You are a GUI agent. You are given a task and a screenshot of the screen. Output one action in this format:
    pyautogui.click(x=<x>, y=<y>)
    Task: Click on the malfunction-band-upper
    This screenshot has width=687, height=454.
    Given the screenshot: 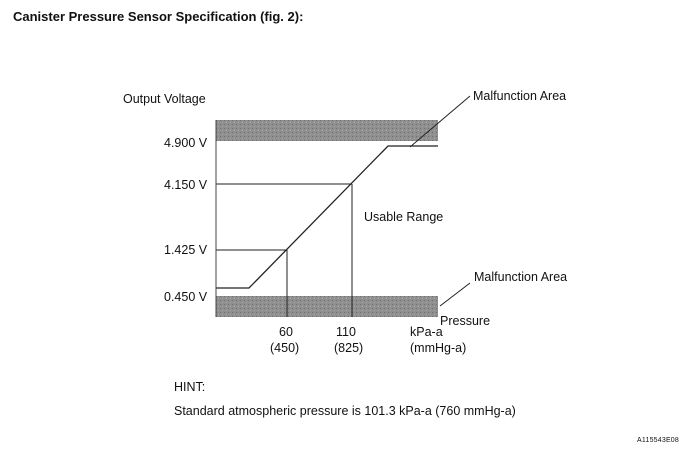 What is the action you would take?
    pyautogui.click(x=327, y=130)
    